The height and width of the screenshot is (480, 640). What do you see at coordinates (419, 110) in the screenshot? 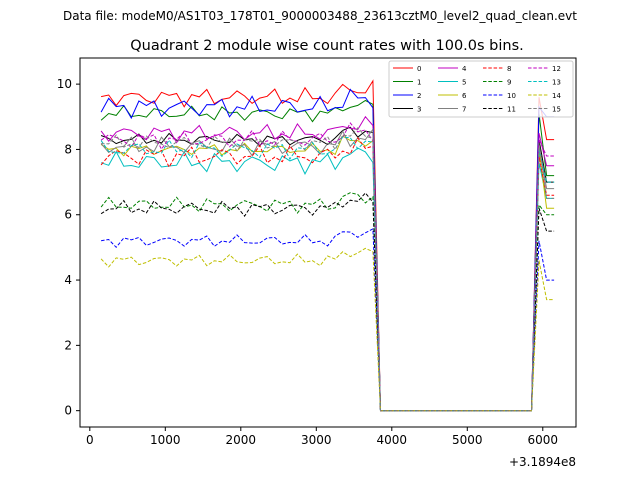
I see `legend-label-3: 3` at bounding box center [419, 110].